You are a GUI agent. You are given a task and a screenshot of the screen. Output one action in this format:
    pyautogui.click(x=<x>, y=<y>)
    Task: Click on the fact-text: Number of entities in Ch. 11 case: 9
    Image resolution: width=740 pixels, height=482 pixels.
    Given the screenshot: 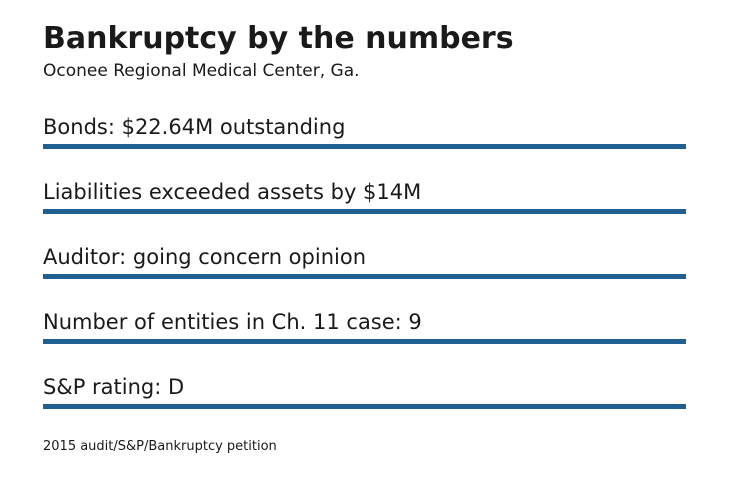 What is the action you would take?
    pyautogui.click(x=232, y=322)
    